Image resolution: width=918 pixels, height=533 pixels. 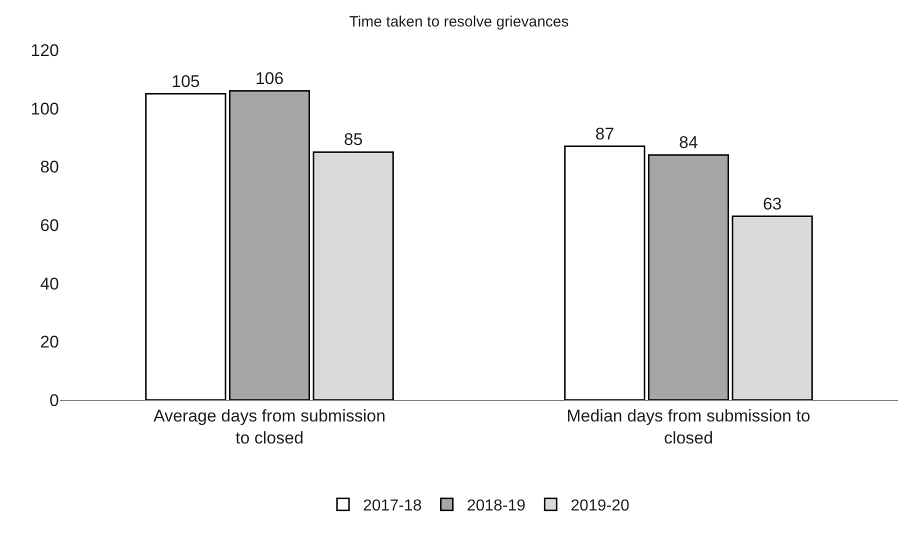 What do you see at coordinates (353, 140) in the screenshot?
I see `data-label: 85` at bounding box center [353, 140].